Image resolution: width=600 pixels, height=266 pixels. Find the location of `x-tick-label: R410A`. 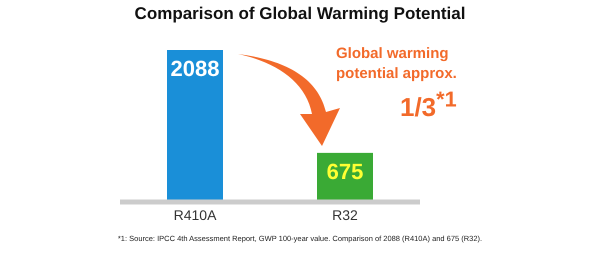

x-tick-label: R410A is located at coordinates (196, 214).